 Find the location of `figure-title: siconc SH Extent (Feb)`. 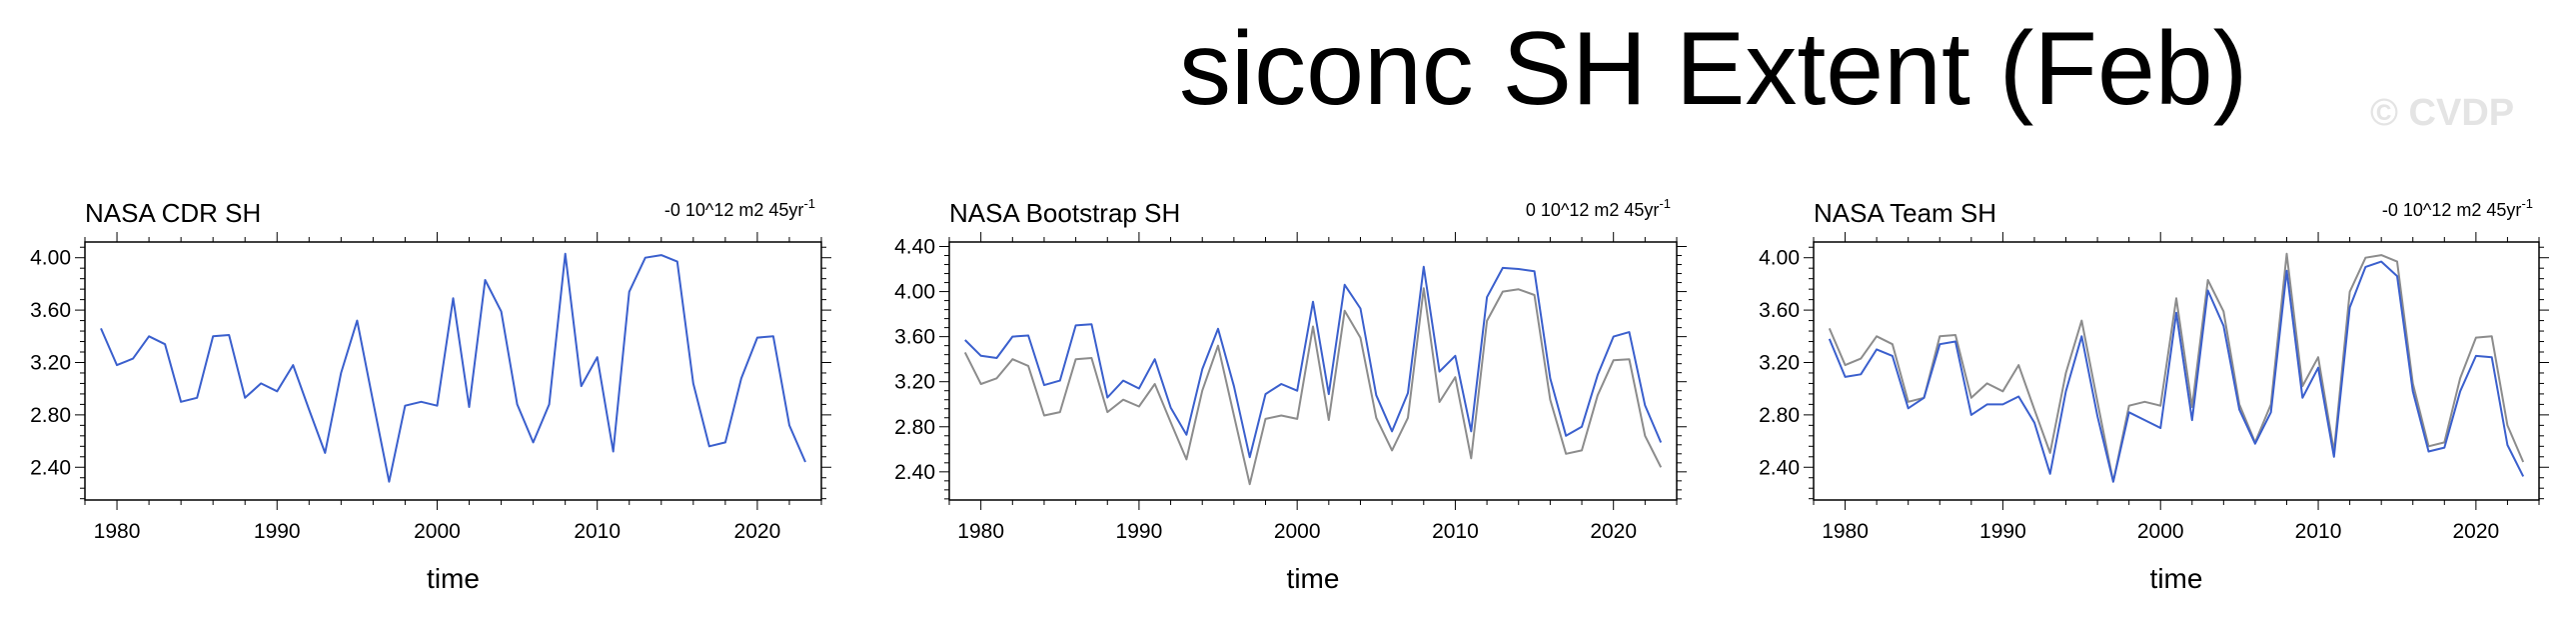

figure-title: siconc SH Extent (Feb) is located at coordinates (1713, 69).